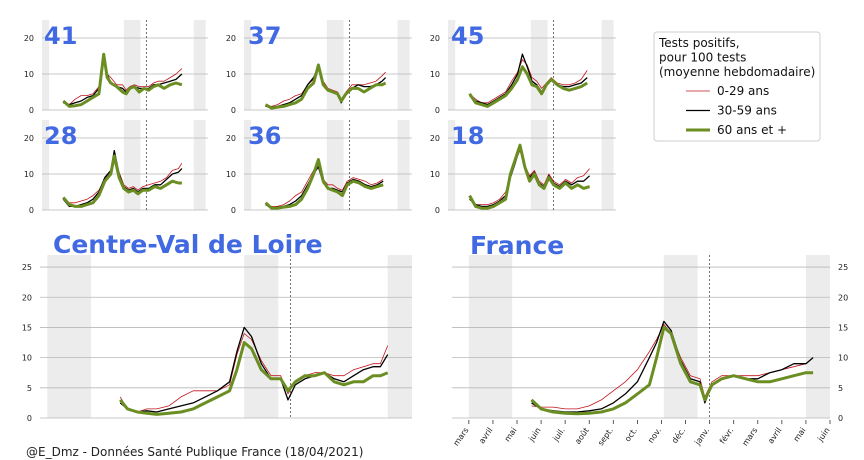 Image resolution: width=864 pixels, height=460 pixels. What do you see at coordinates (654, 435) in the screenshot?
I see `x-tick-label: nov.` at bounding box center [654, 435].